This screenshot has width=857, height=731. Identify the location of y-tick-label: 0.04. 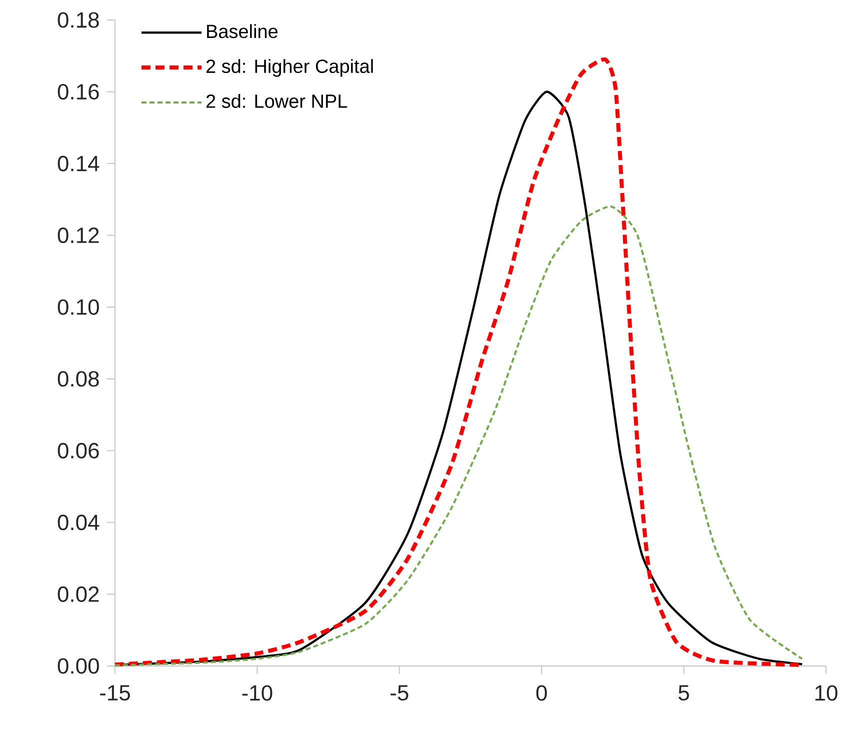
(79, 522).